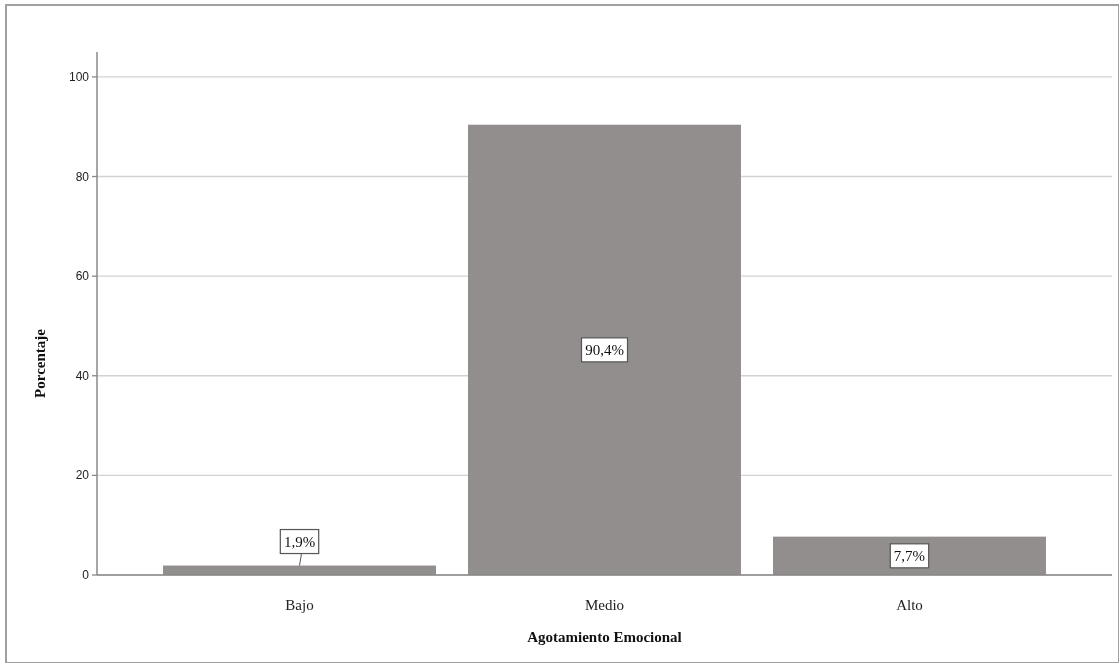 Image resolution: width=1119 pixels, height=663 pixels. What do you see at coordinates (82, 176) in the screenshot?
I see `y-tick-label: 80` at bounding box center [82, 176].